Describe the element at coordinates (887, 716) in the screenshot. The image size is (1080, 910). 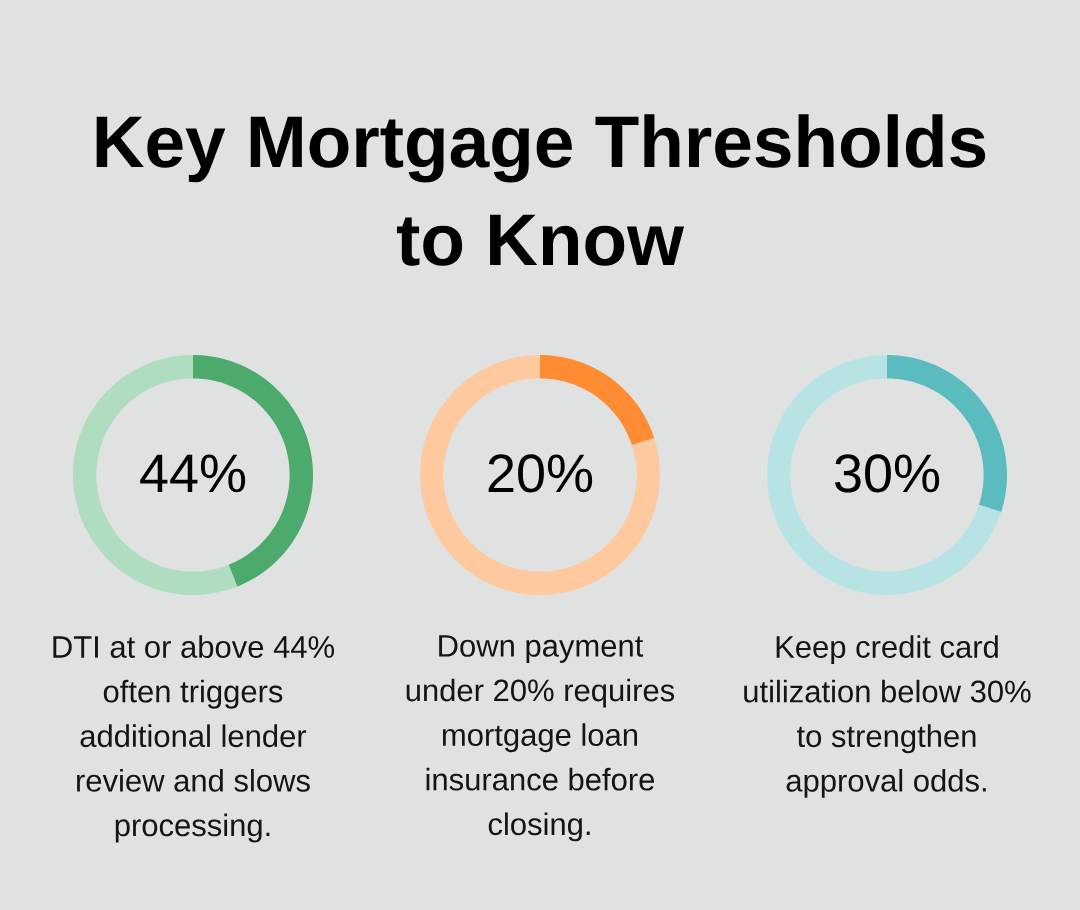
I see `text: Keep credit card utilization below 30% to strengthen approval odds.` at that location.